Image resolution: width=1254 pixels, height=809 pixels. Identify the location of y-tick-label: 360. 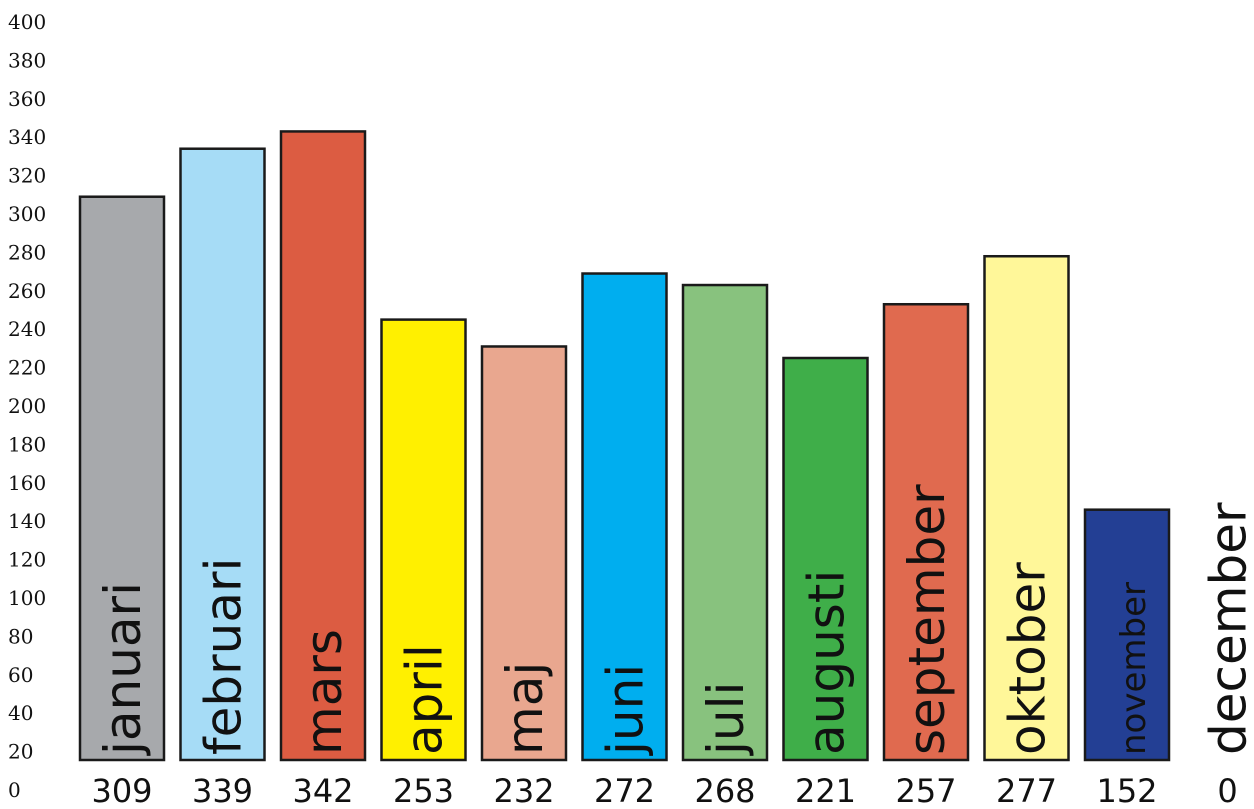
(27, 99).